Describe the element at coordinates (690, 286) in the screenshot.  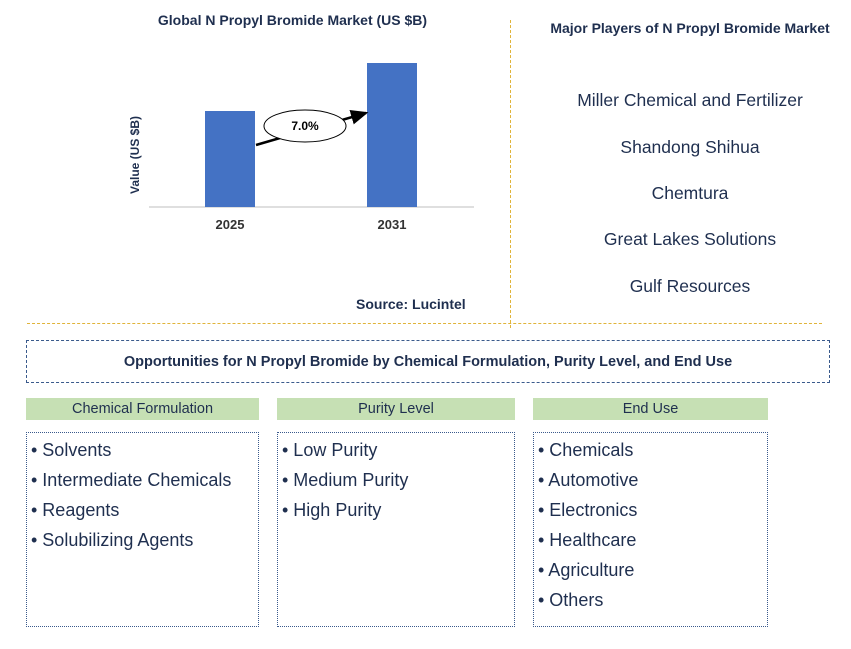
I see `player-item: Gulf Resources` at that location.